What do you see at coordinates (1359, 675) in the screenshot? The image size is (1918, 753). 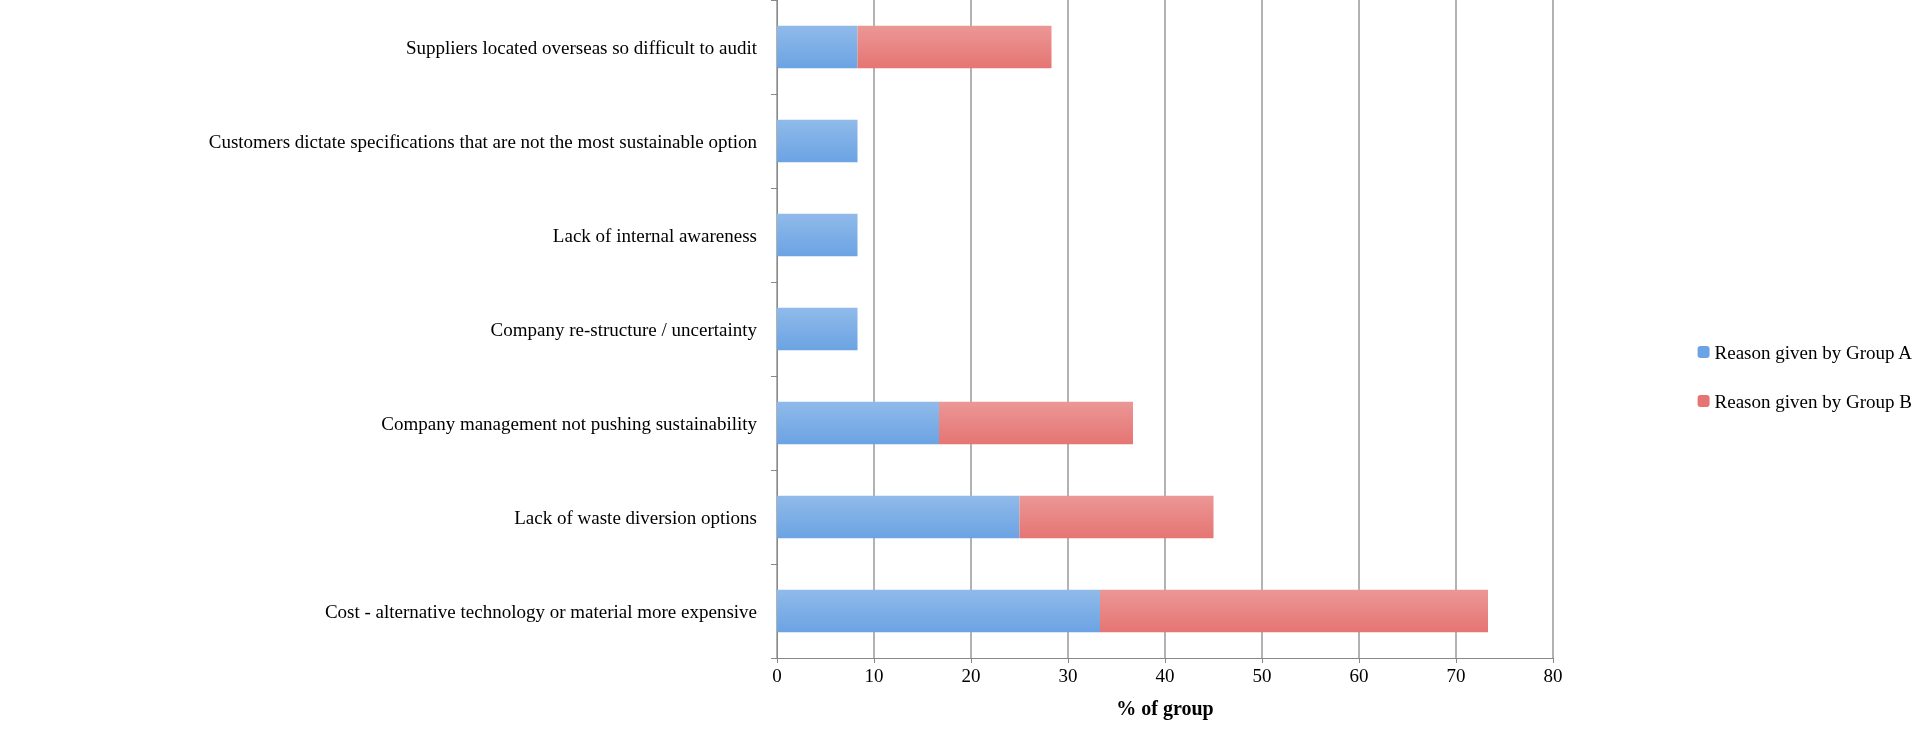 I see `x-tick-label: 60` at bounding box center [1359, 675].